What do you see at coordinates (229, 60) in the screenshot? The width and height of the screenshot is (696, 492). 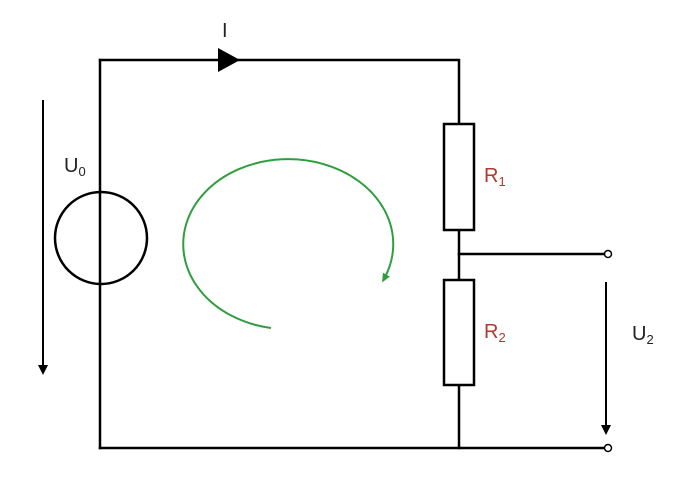 I see `current-arrow-icon` at bounding box center [229, 60].